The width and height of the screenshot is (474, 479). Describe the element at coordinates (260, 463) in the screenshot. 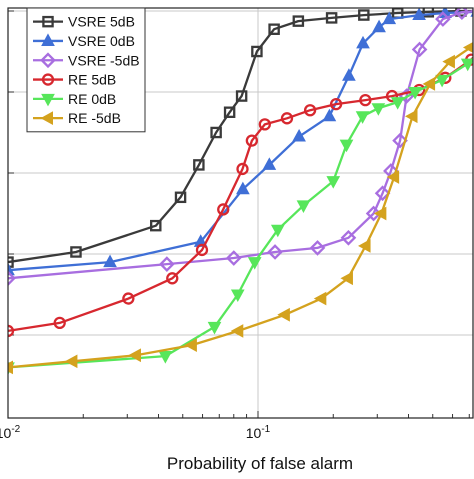

I see `x-axis-label: Probability of false alarm` at that location.